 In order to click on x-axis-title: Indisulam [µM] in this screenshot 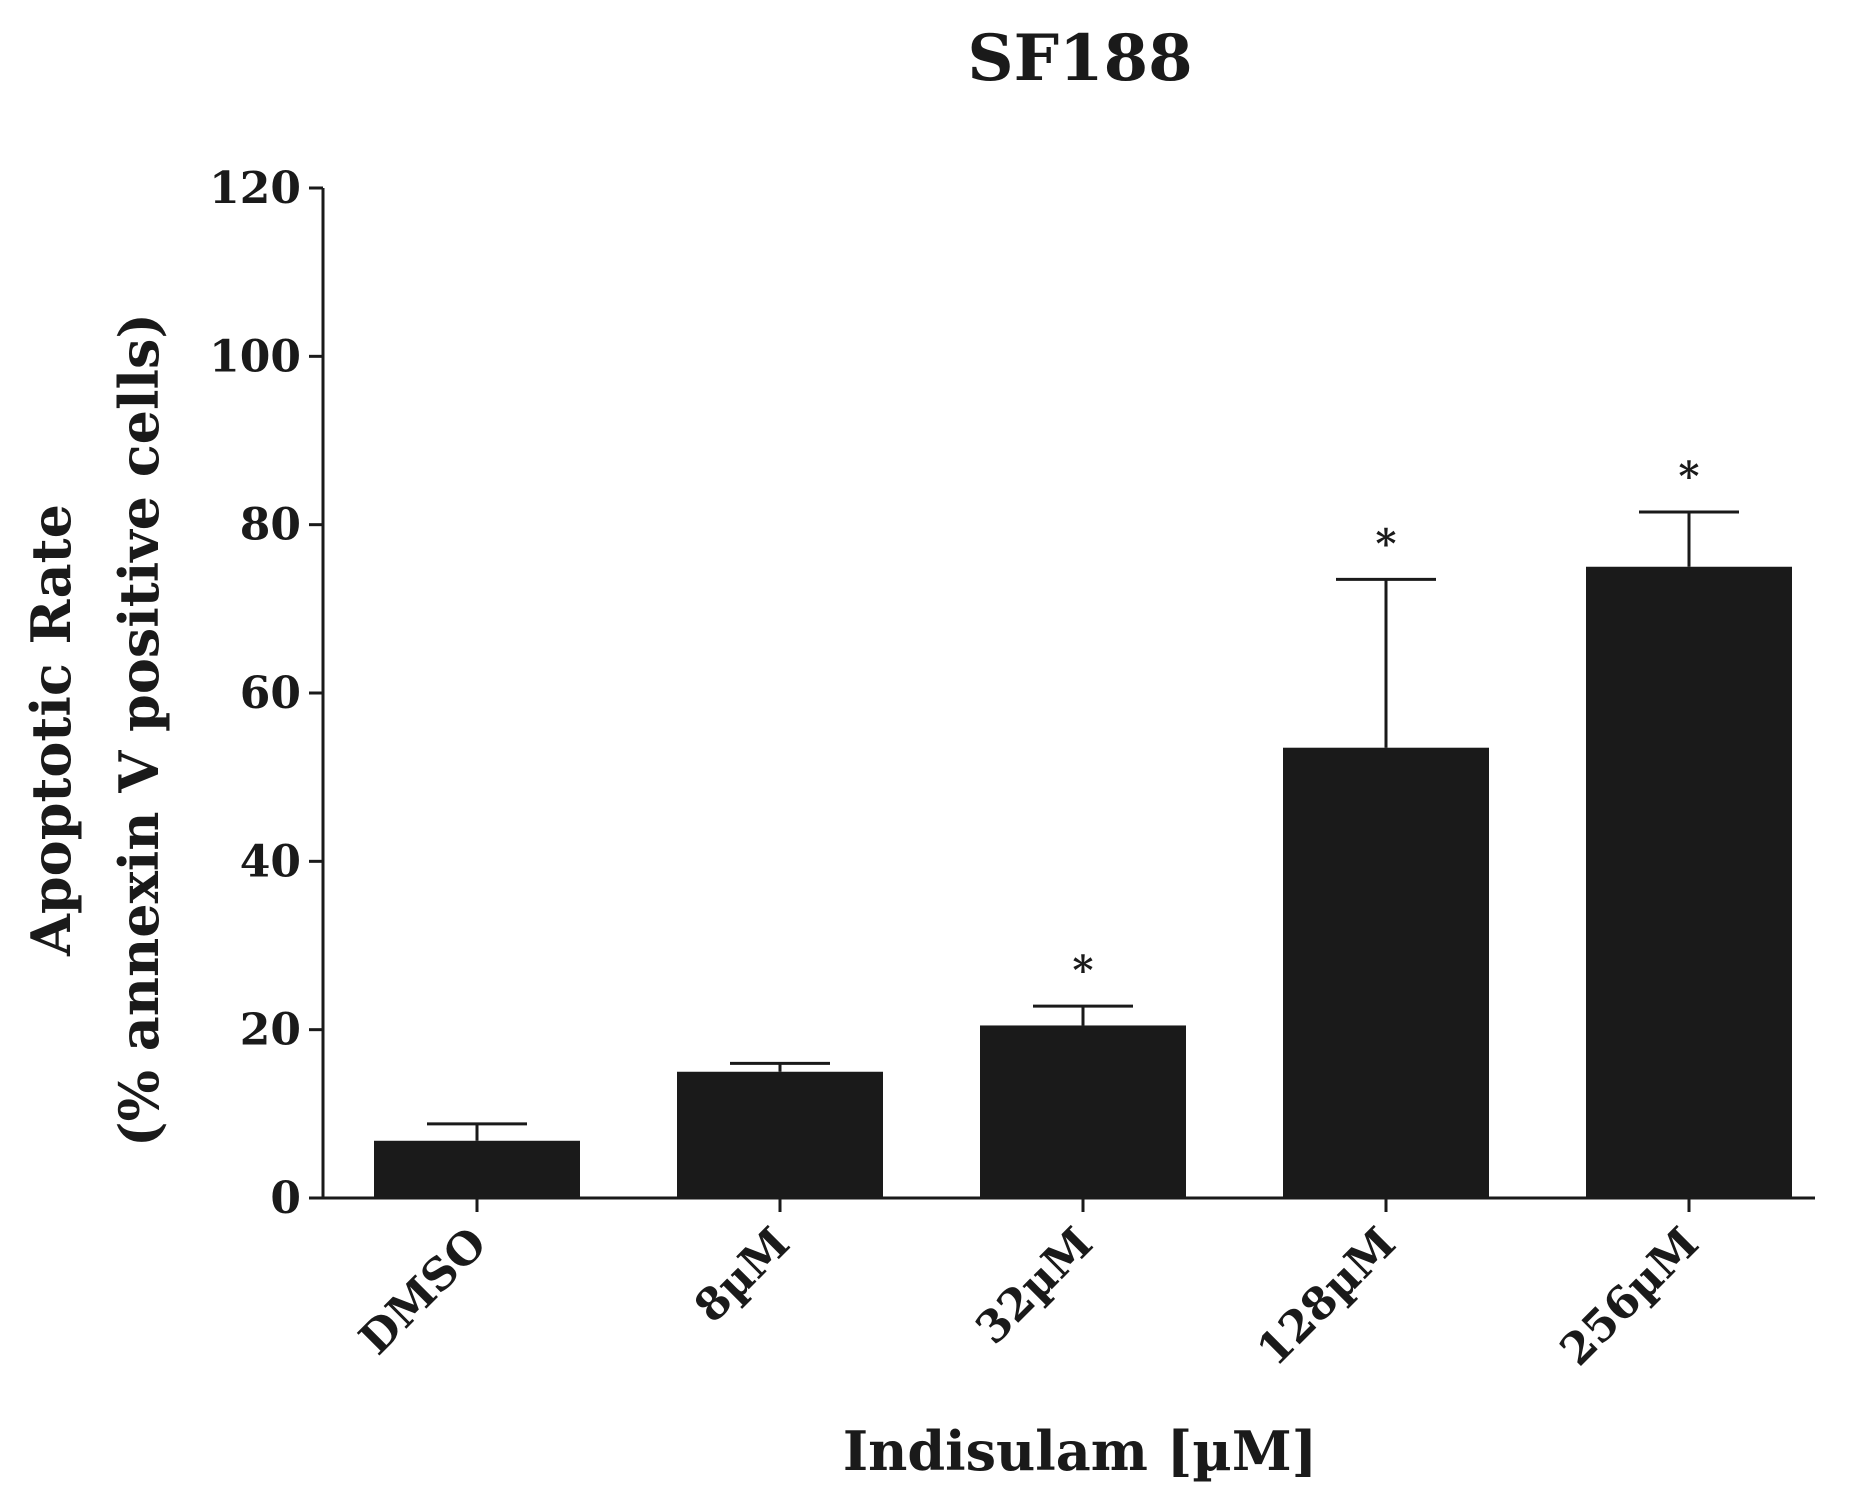, I will do `click(1080, 1451)`.